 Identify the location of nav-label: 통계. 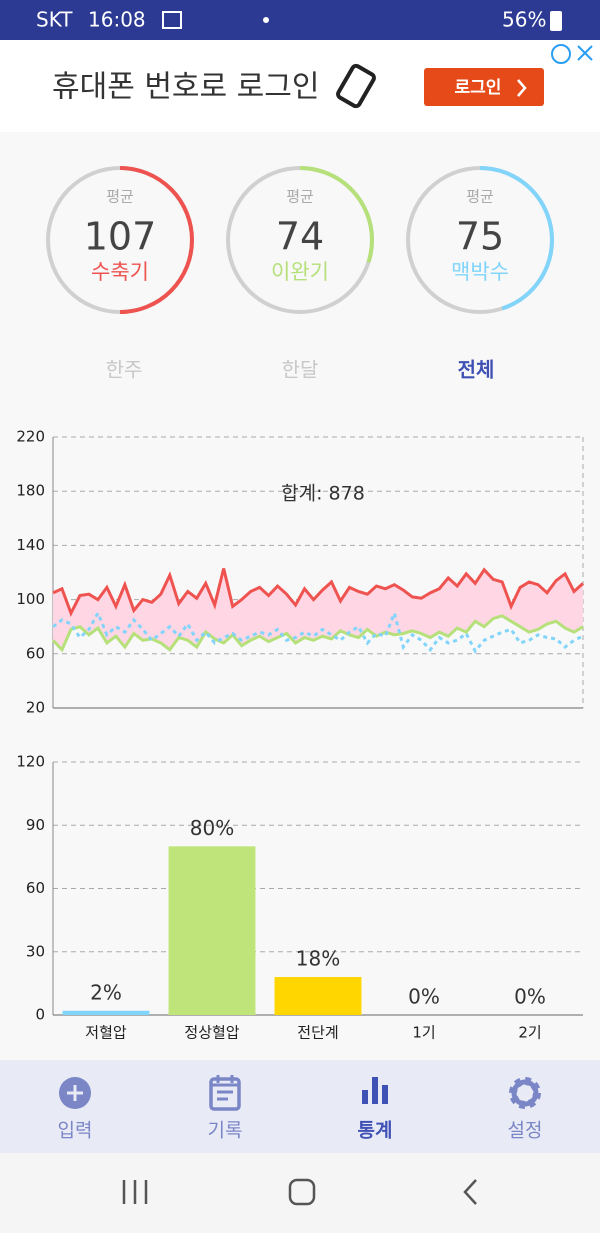
(375, 1131).